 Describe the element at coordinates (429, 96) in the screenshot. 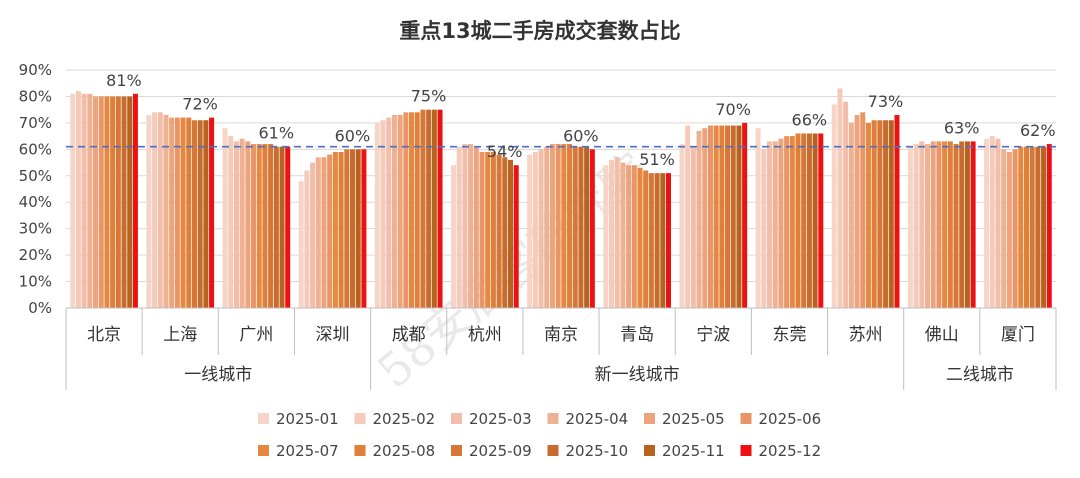

I see `data-label: 75%` at that location.